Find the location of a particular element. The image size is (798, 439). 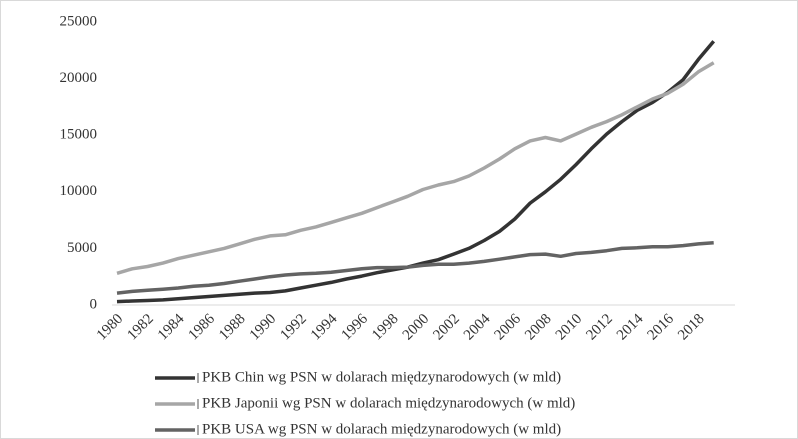

y-tick-label: 25000 is located at coordinates (79, 21).